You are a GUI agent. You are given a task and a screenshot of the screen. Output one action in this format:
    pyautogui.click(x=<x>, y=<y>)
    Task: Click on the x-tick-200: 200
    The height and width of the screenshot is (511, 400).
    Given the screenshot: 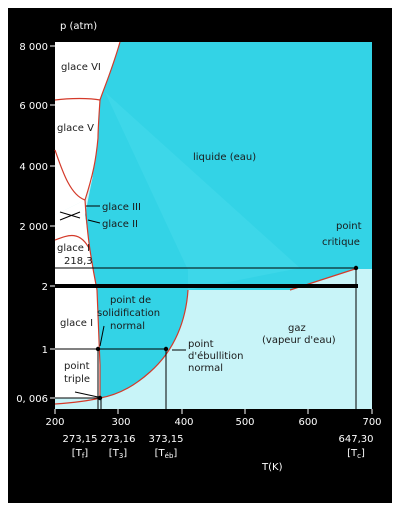 What is the action you would take?
    pyautogui.click(x=54, y=422)
    